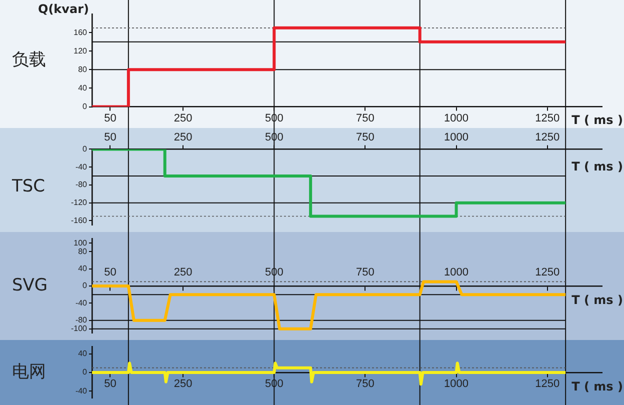  Describe the element at coordinates (63, 9) in the screenshot. I see `y-axis-title: Q(kvar)` at that location.